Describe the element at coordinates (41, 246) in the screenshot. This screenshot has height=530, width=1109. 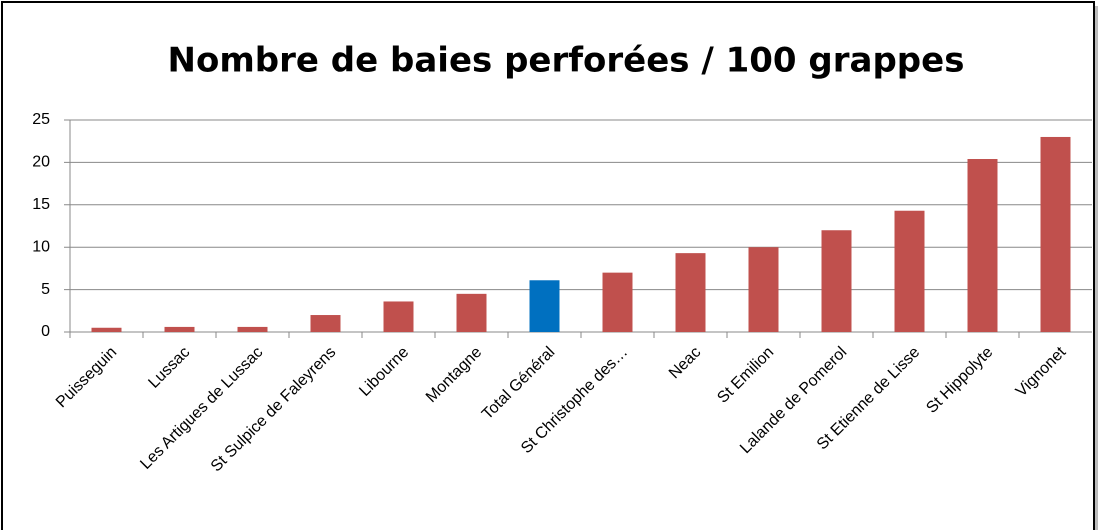
I see `y-tick-label: 10` at that location.